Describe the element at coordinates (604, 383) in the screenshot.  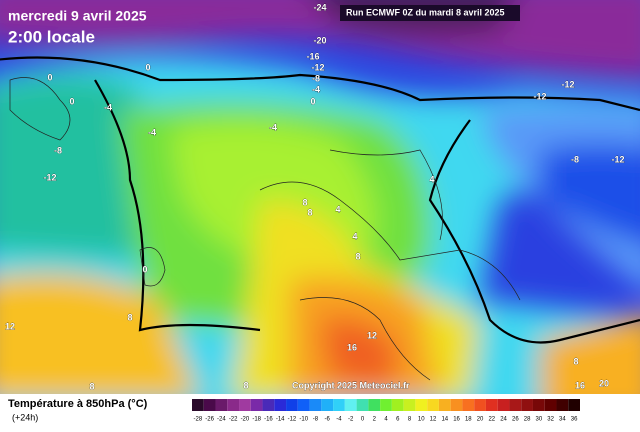
I see `contour-label: 20` at that location.